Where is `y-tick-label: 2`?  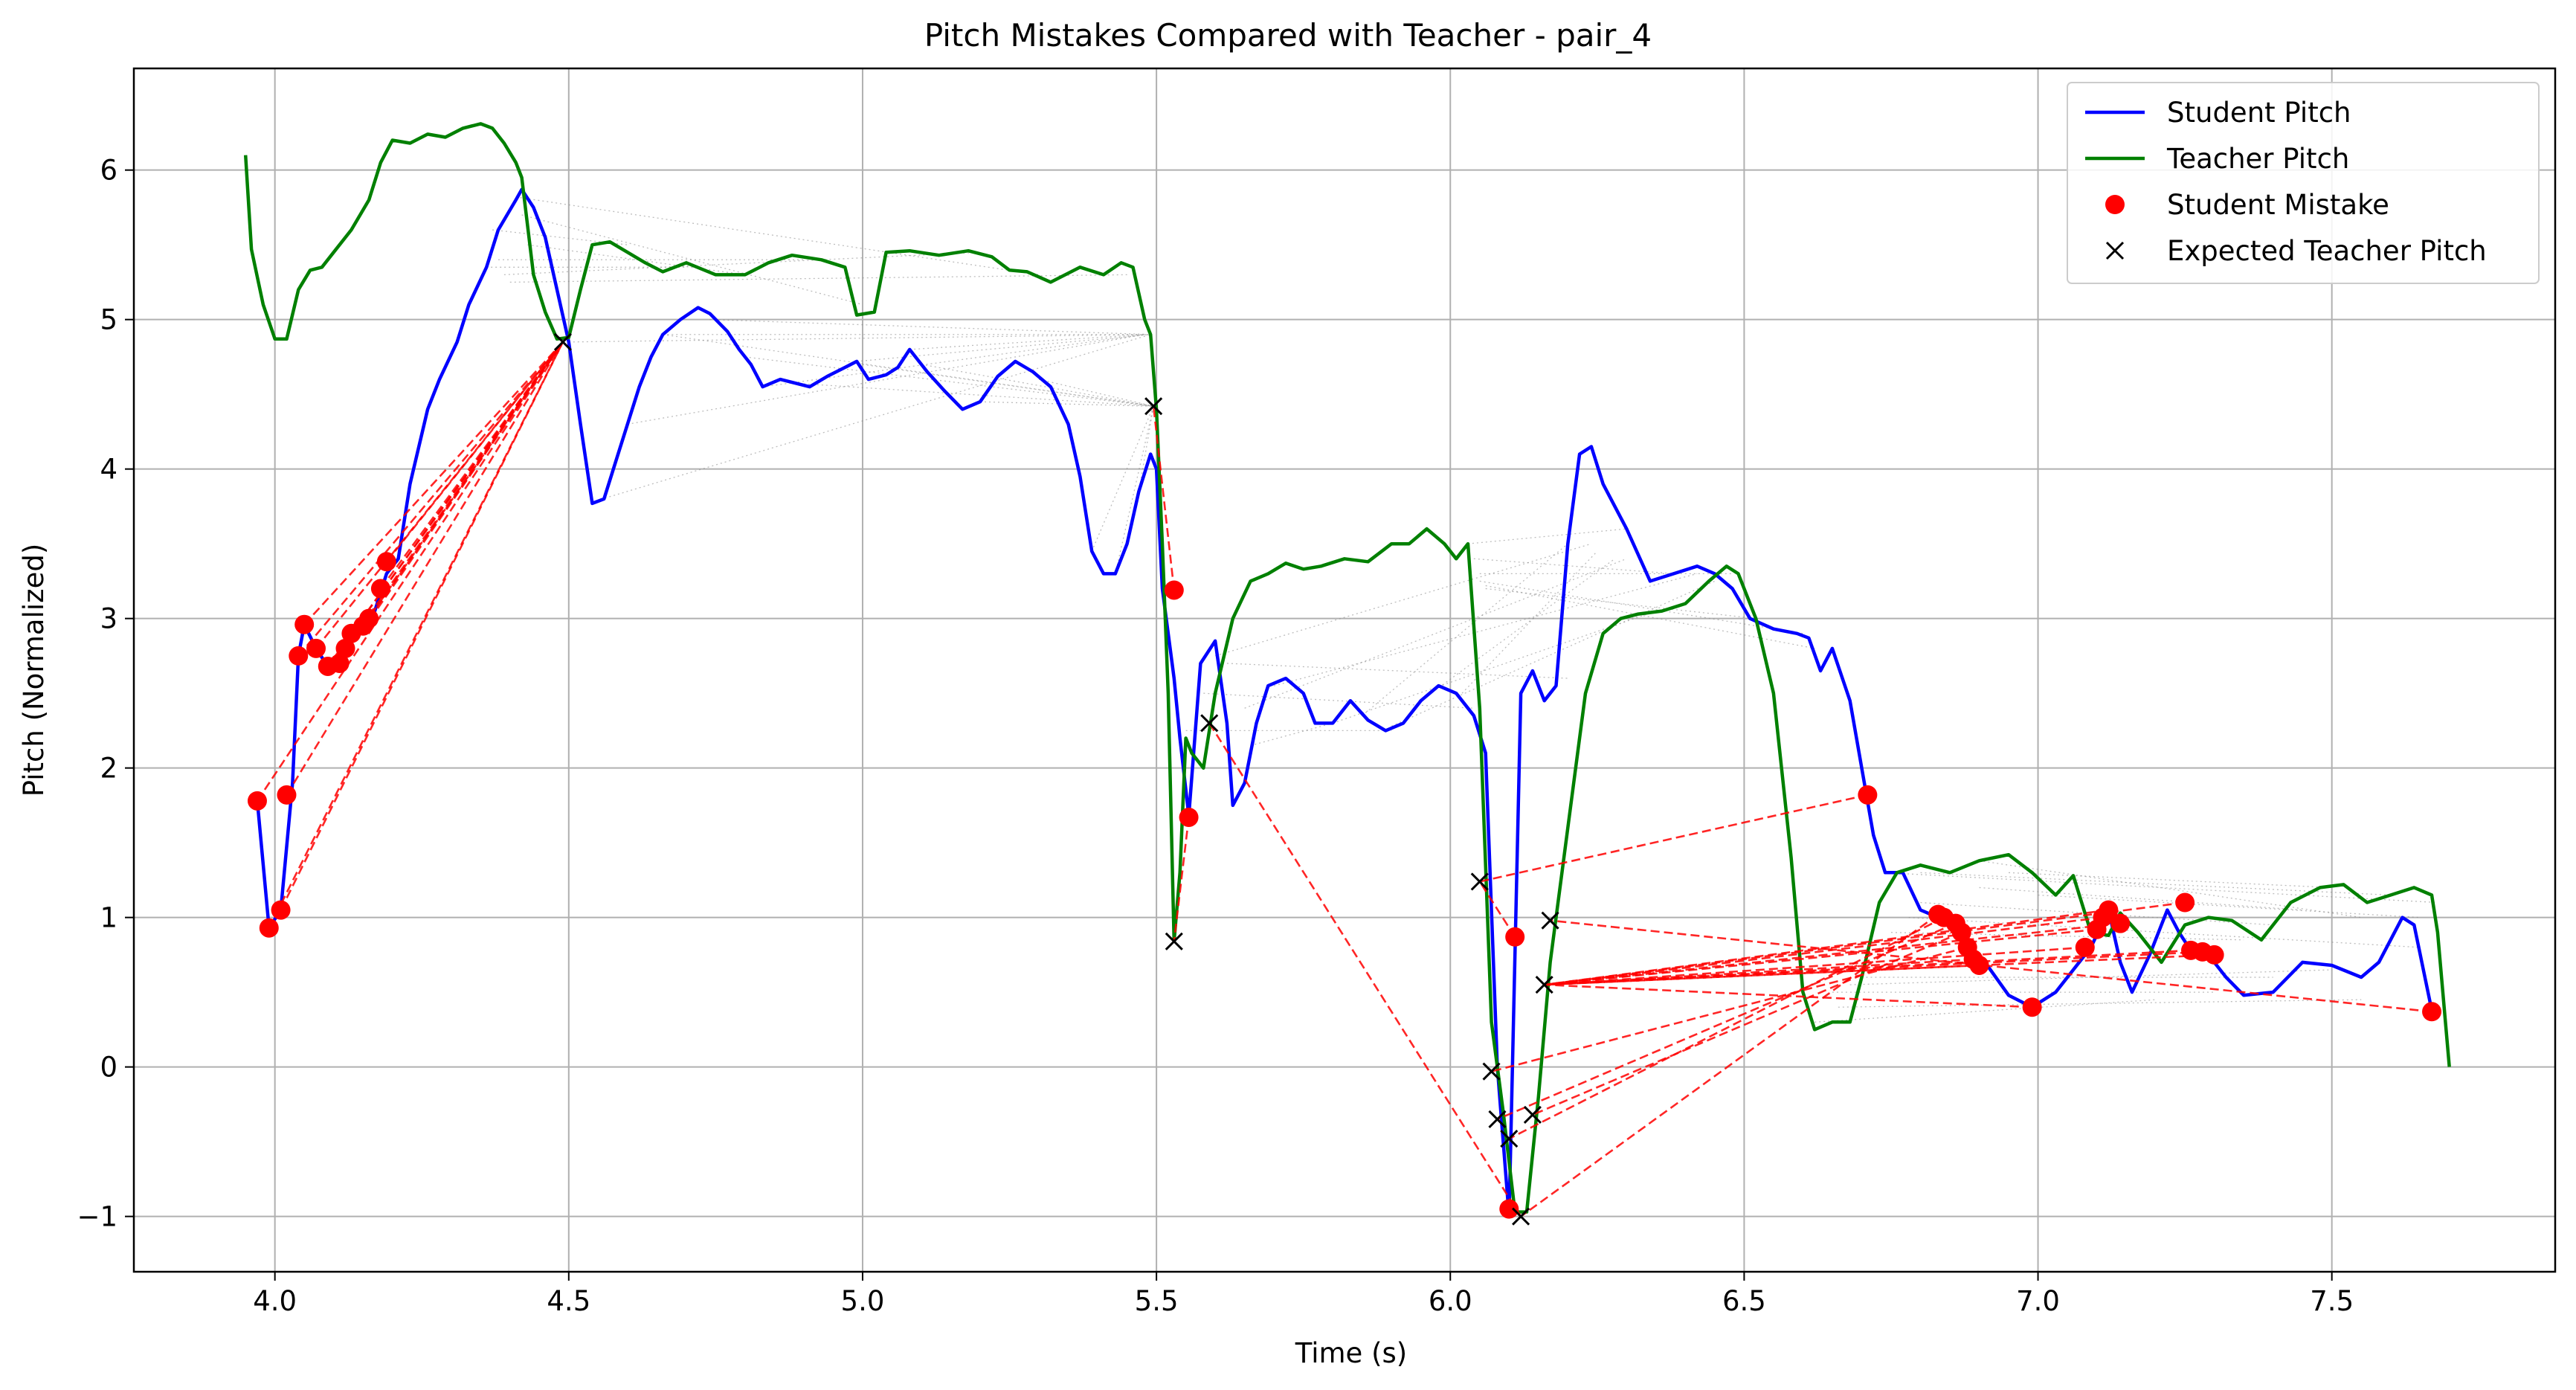
y-tick-label: 2 is located at coordinates (108, 769).